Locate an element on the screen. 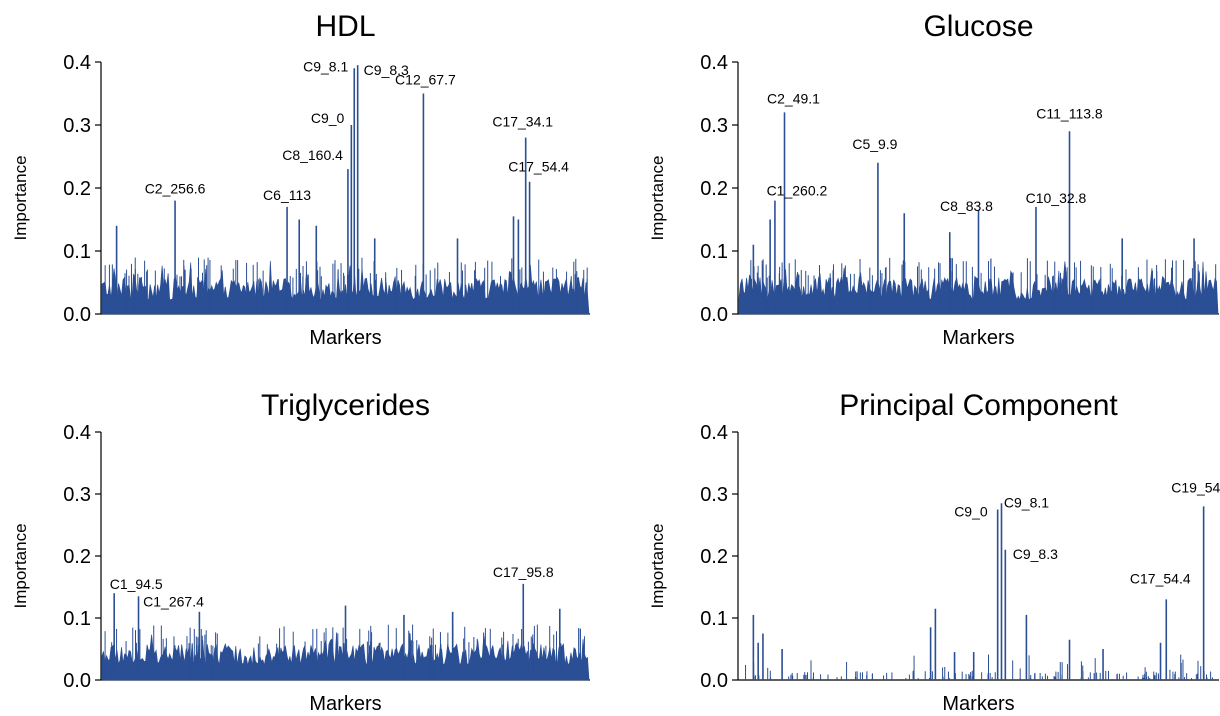 Image resolution: width=1220 pixels, height=716 pixels. marker-bar-mass is located at coordinates (345, 287).